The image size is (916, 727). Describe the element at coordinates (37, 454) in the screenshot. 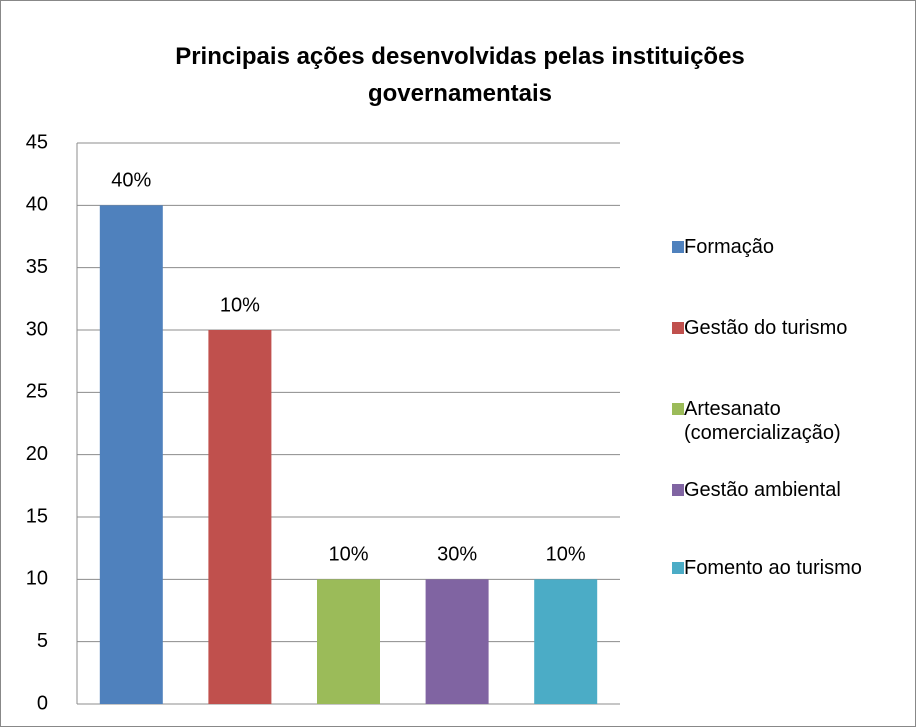

I see `y-tick-label: 20` at that location.